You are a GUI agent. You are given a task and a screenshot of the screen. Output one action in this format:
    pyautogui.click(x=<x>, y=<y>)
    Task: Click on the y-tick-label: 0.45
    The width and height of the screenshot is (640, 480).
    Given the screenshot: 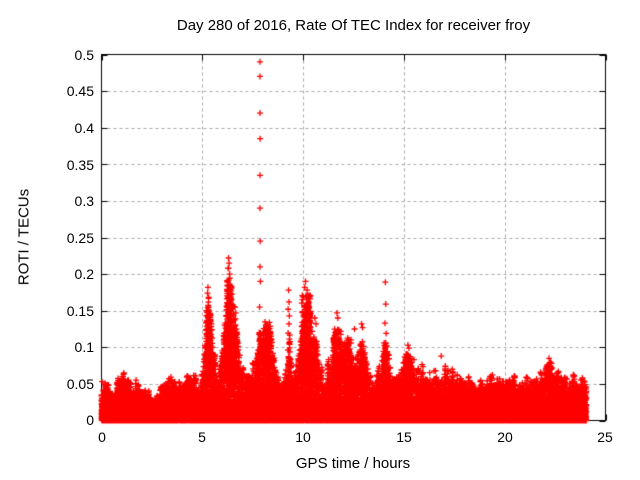 What is the action you would take?
    pyautogui.click(x=80, y=91)
    